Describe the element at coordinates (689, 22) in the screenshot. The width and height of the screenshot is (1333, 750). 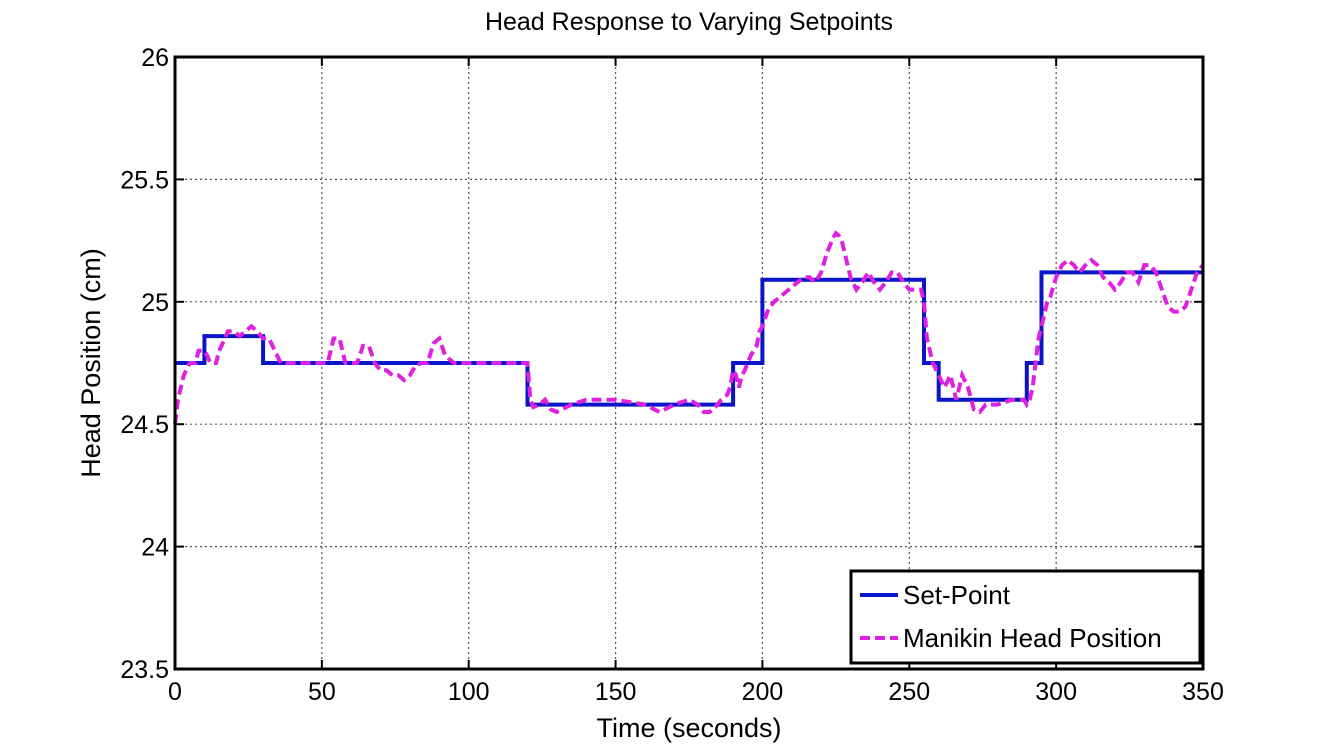
I see `chart-title: Head Response to Varying Setpoints` at that location.